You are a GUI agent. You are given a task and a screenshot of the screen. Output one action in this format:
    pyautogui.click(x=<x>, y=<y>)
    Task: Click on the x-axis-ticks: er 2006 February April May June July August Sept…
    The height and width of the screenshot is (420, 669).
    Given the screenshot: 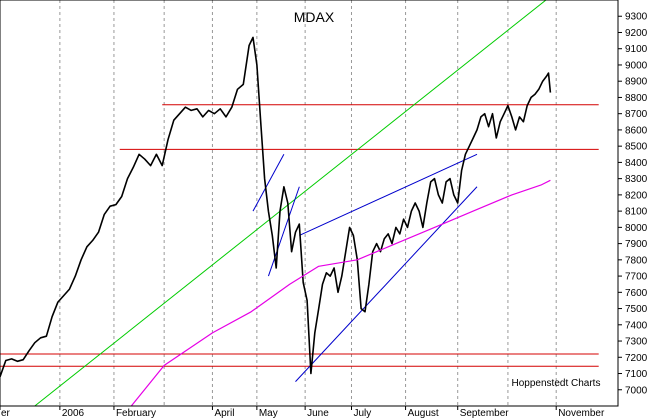 What is the action you would take?
    pyautogui.click(x=302, y=412)
    